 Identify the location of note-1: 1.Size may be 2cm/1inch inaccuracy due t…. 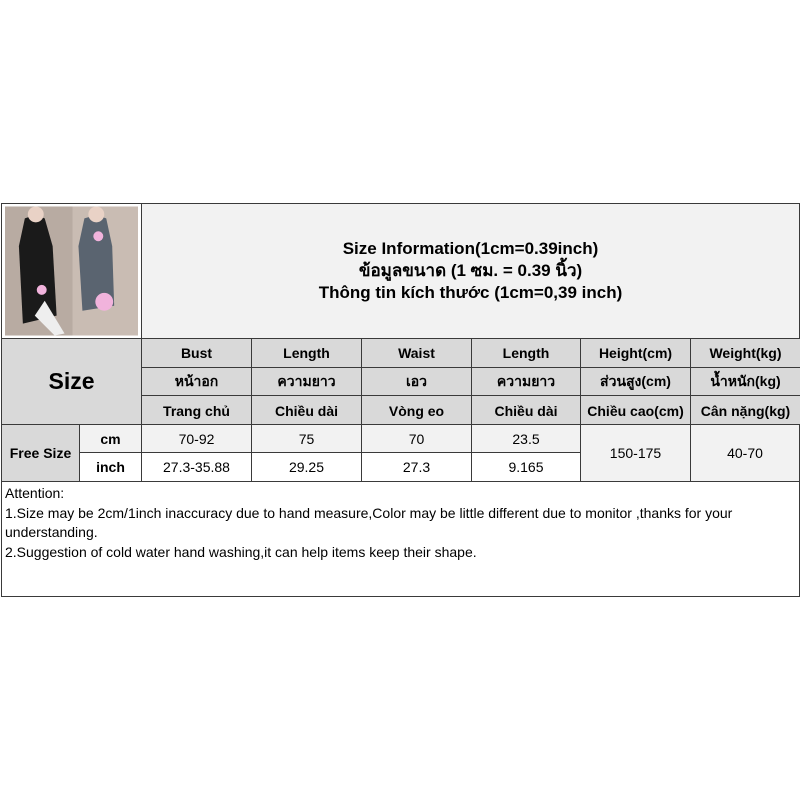
(369, 522).